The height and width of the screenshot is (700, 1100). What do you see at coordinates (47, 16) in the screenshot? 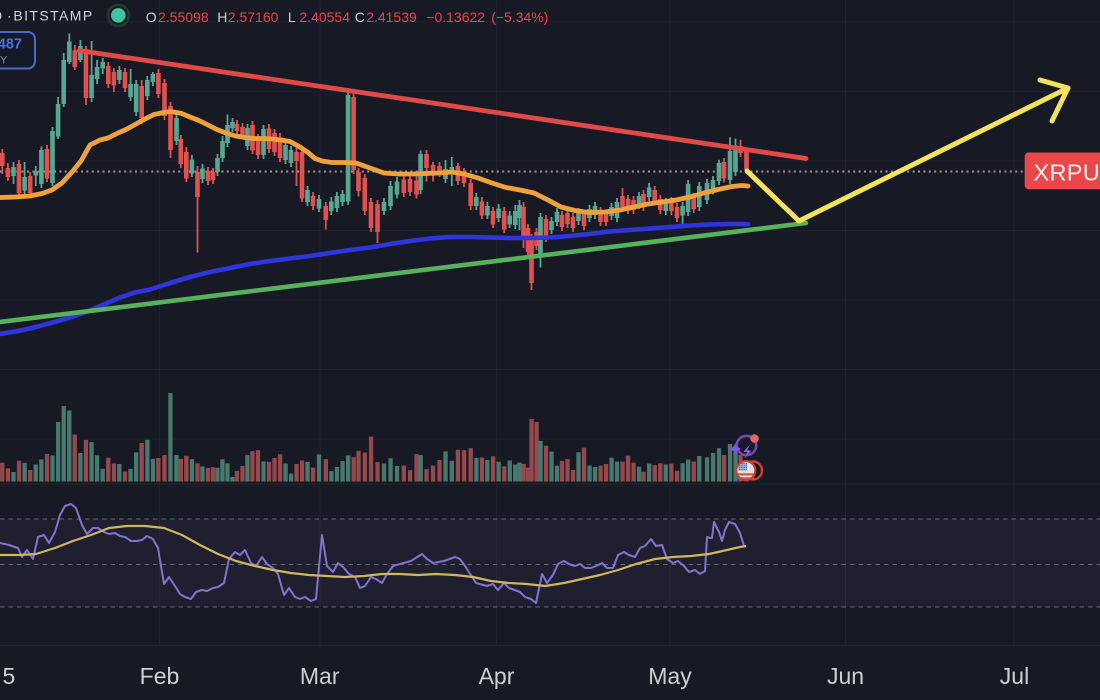
I see `svg-text: D·BITSTAMP` at bounding box center [47, 16].